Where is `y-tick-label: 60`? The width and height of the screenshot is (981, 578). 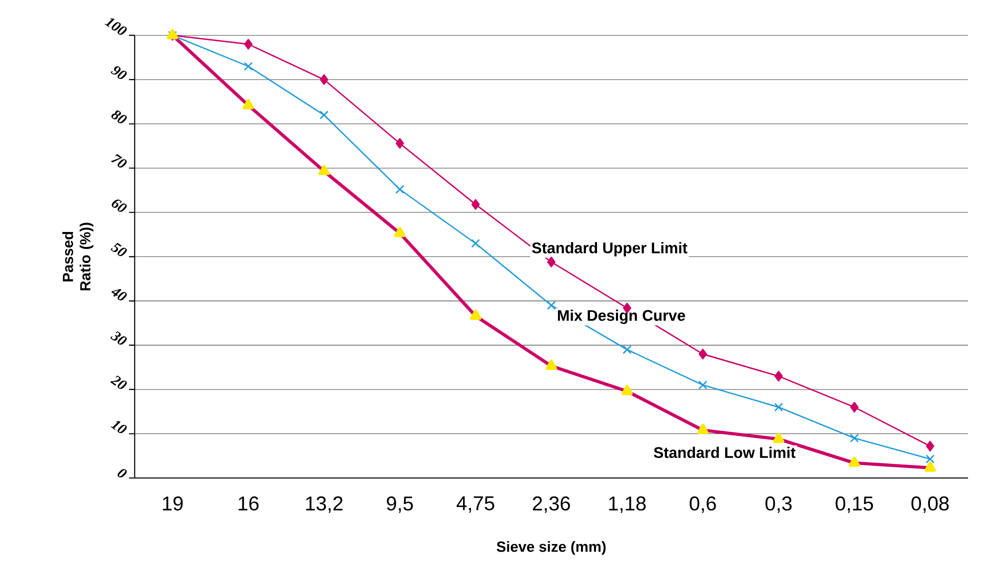 y-tick-label: 60 is located at coordinates (119, 206).